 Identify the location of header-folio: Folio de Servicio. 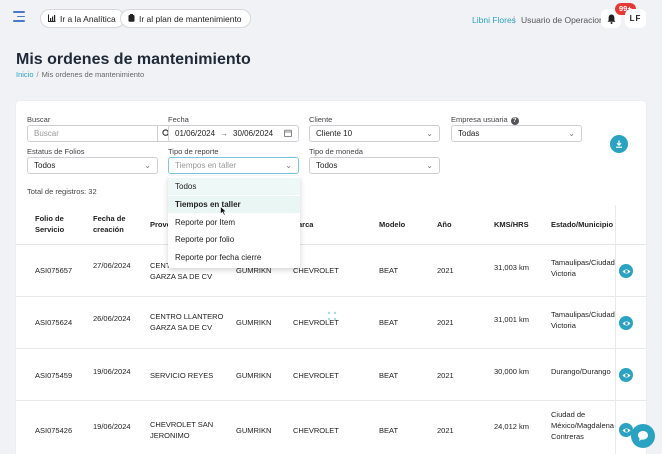
(49, 224).